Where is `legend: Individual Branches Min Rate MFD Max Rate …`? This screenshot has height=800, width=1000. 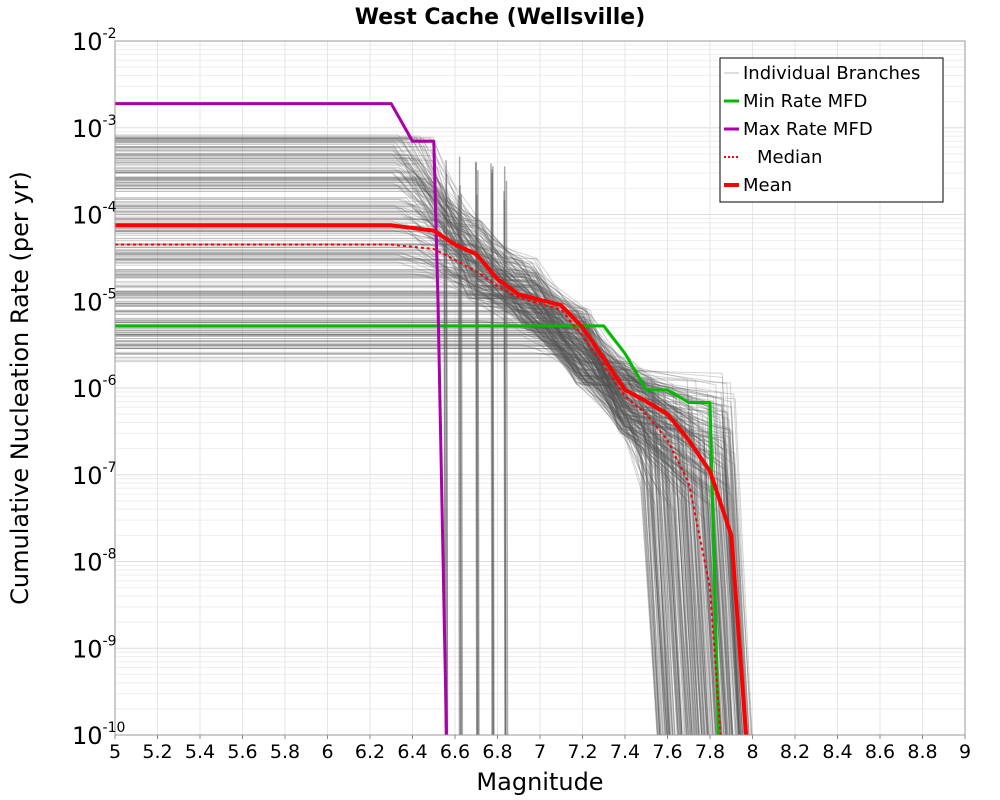 legend: Individual Branches Min Rate MFD Max Rate … is located at coordinates (831, 130).